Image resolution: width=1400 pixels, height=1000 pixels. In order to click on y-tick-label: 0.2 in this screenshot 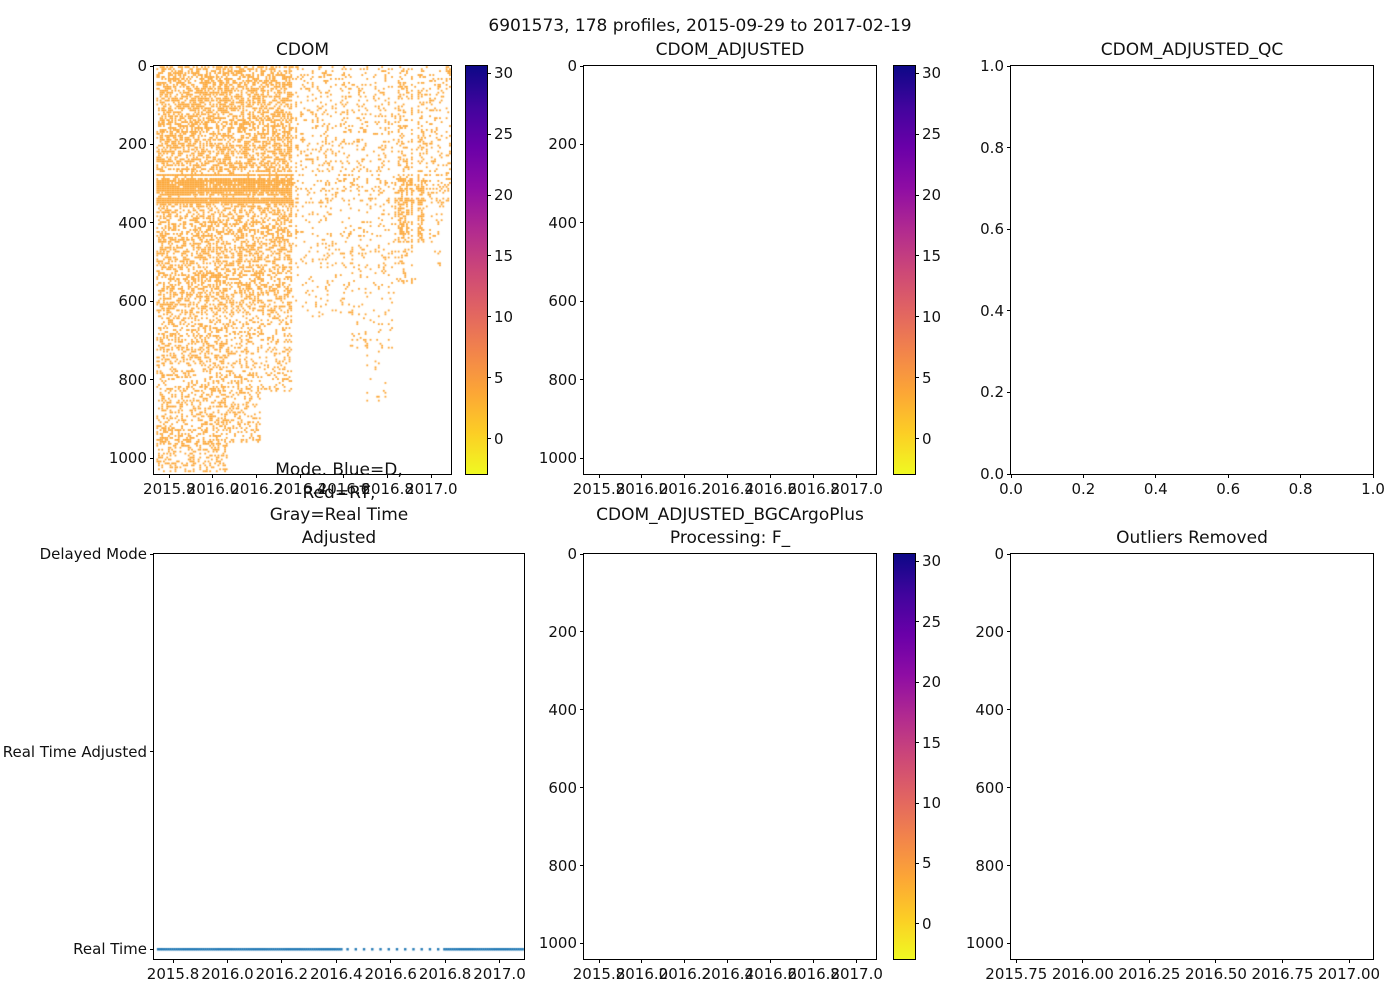, I will do `click(992, 392)`.